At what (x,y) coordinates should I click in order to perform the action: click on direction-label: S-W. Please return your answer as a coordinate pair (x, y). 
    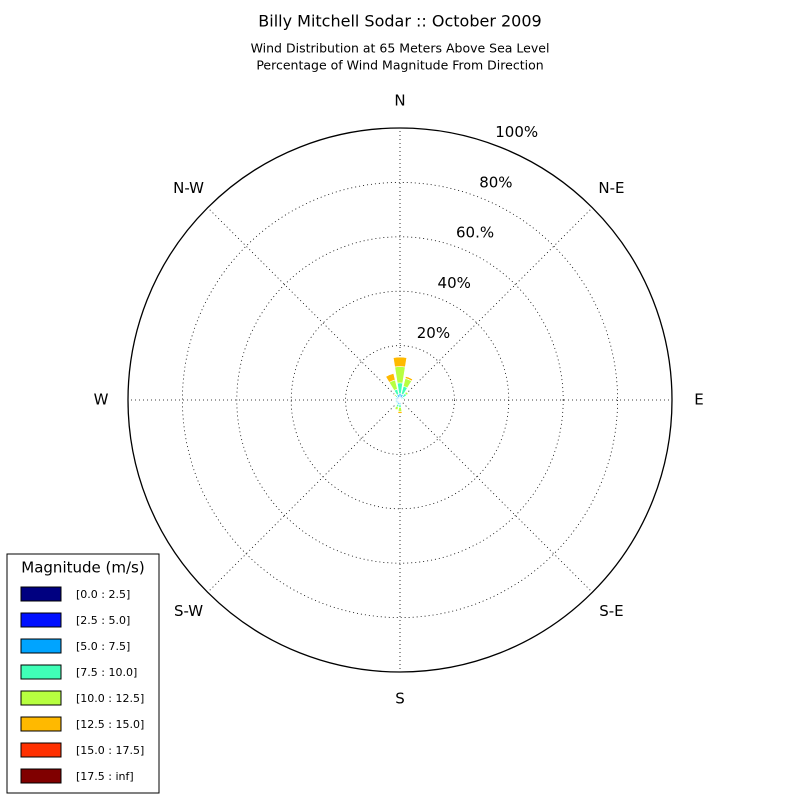
    Looking at the image, I should click on (188, 611).